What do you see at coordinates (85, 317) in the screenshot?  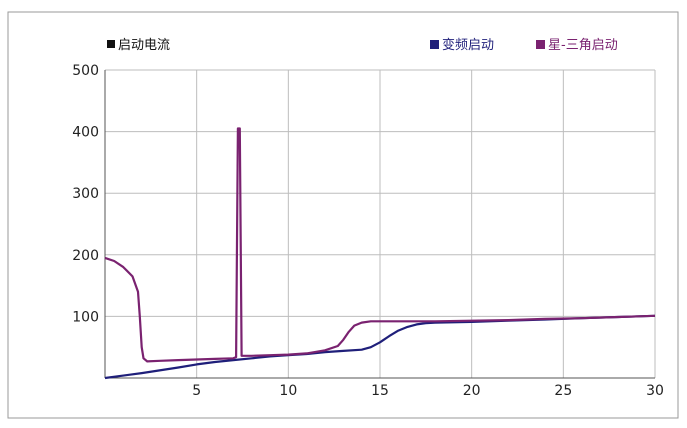 I see `y-tick-label-100: 100` at bounding box center [85, 317].